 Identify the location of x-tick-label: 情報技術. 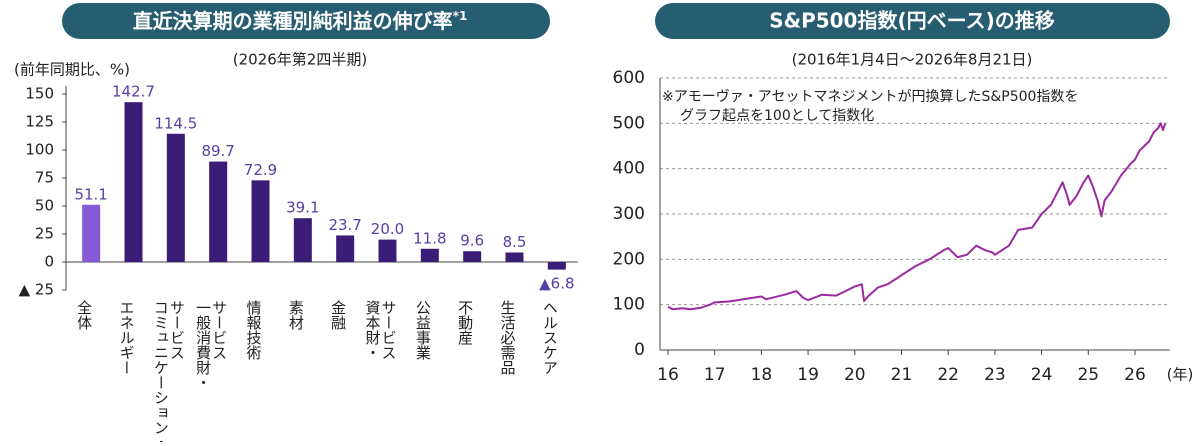
(254, 330).